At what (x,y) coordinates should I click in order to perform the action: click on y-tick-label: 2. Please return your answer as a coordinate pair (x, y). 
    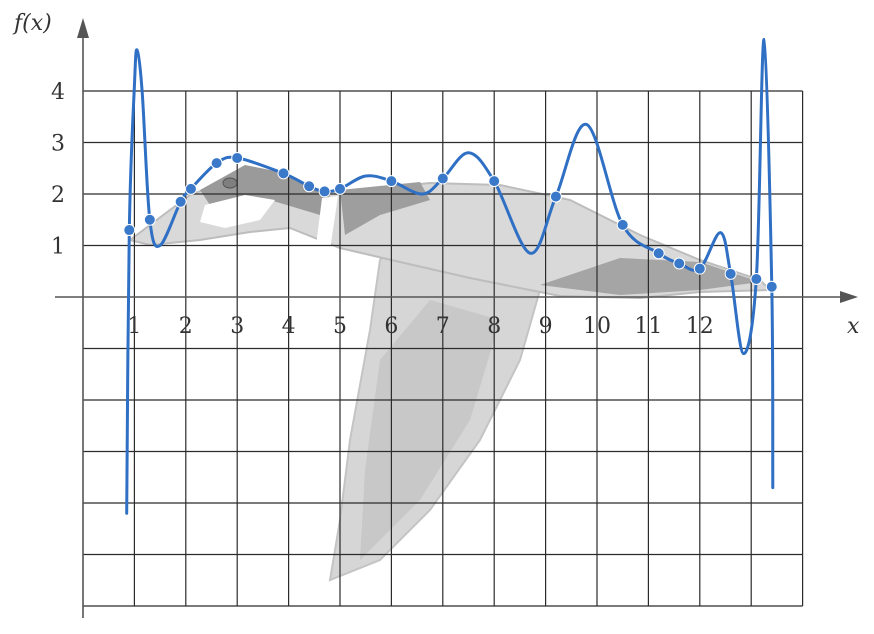
    Looking at the image, I should click on (58, 195).